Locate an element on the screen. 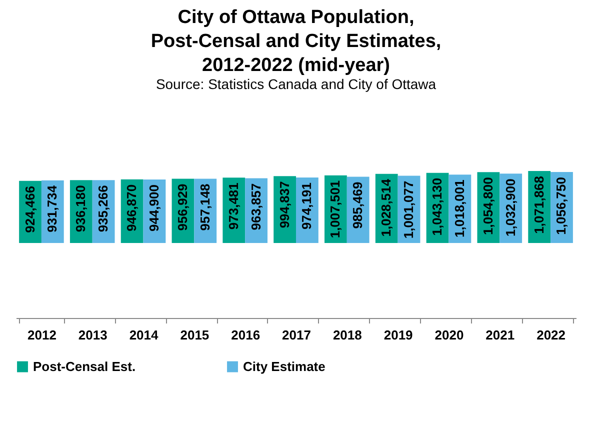 This screenshot has width=594, height=436. data-label: 956,929 is located at coordinates (182, 207).